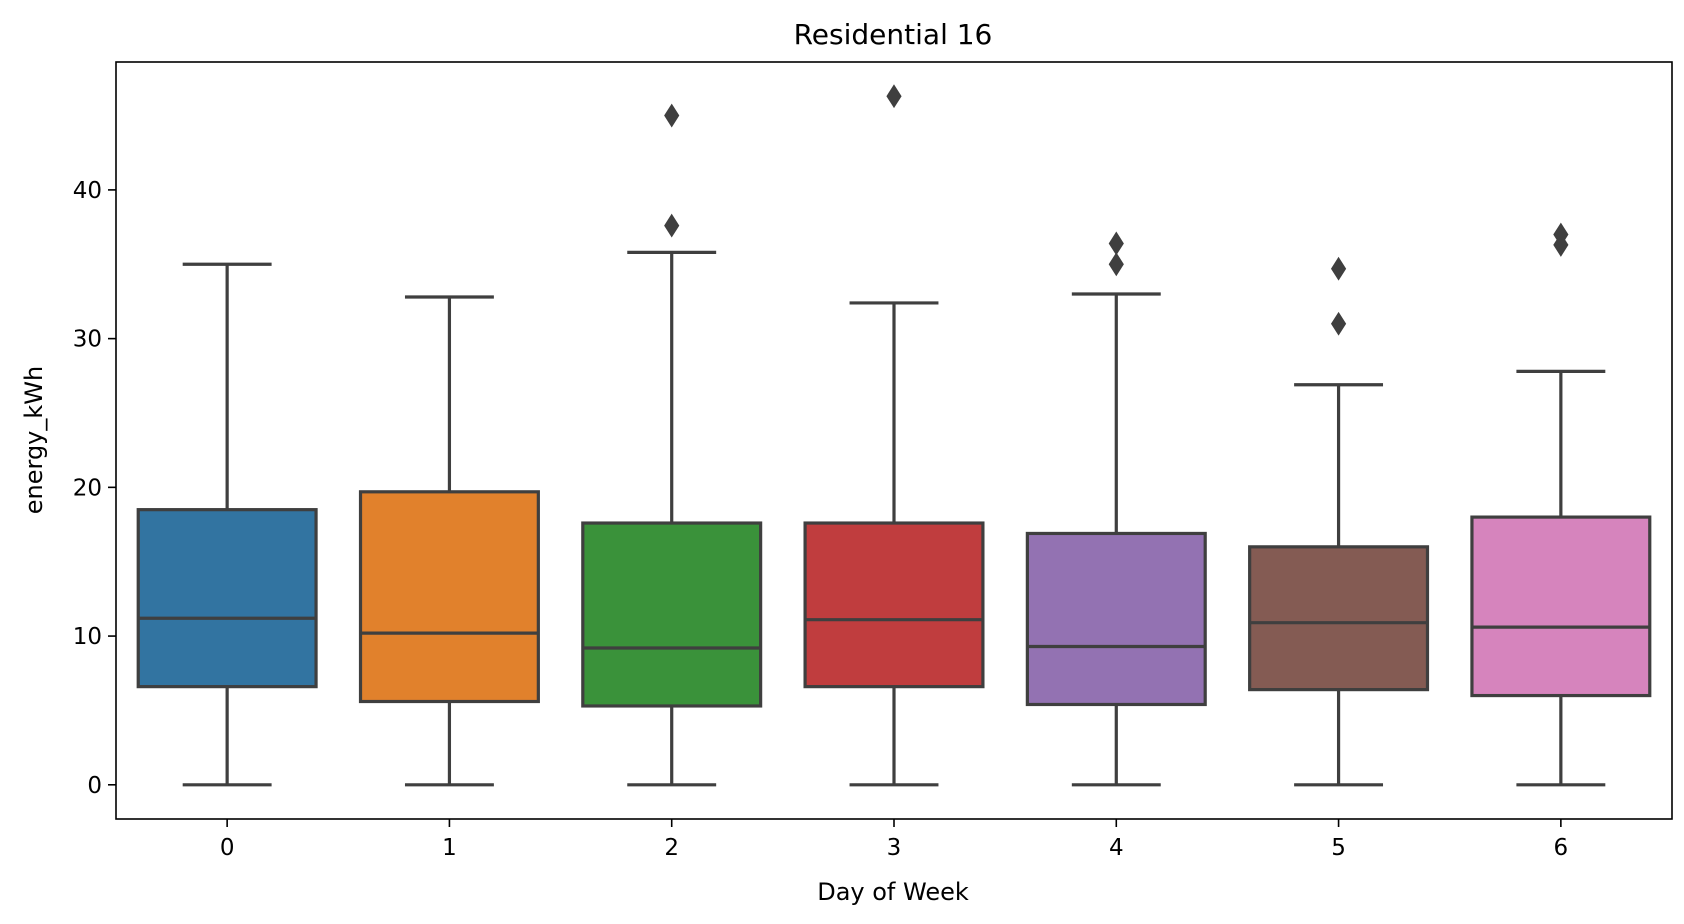 This screenshot has width=1684, height=924. Describe the element at coordinates (449, 848) in the screenshot. I see `x-tick-label: 1` at that location.